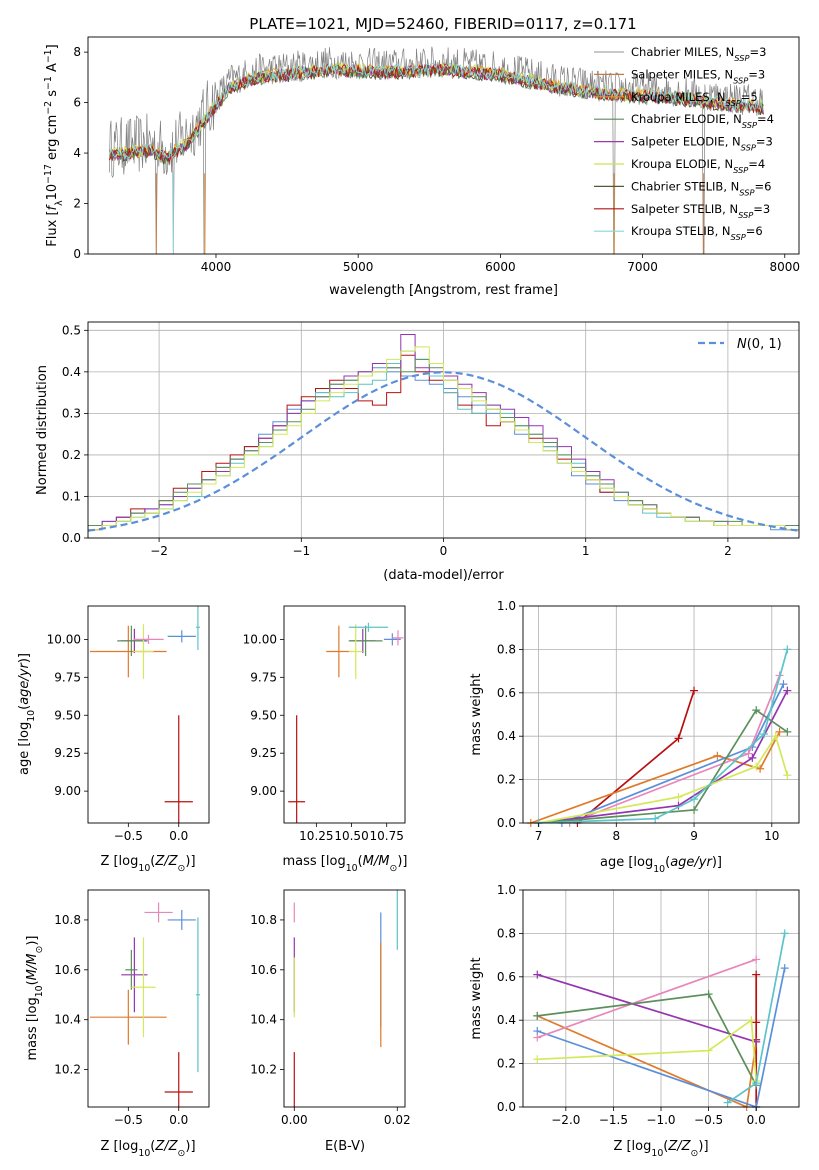 This screenshot has height=1170, width=819. I want to click on mass-ebv-ytick-label: 10.2, so click(263, 1070).